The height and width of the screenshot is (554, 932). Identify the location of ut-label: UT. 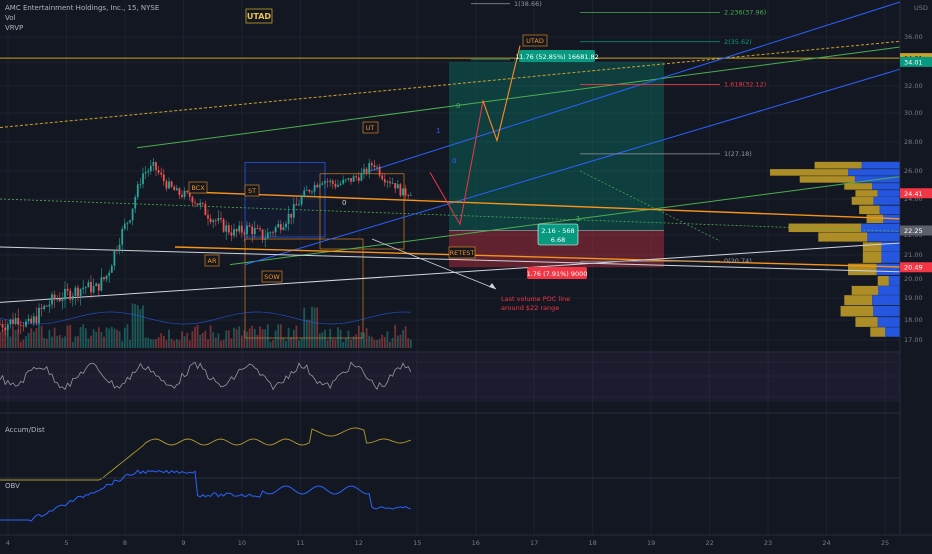
(370, 128).